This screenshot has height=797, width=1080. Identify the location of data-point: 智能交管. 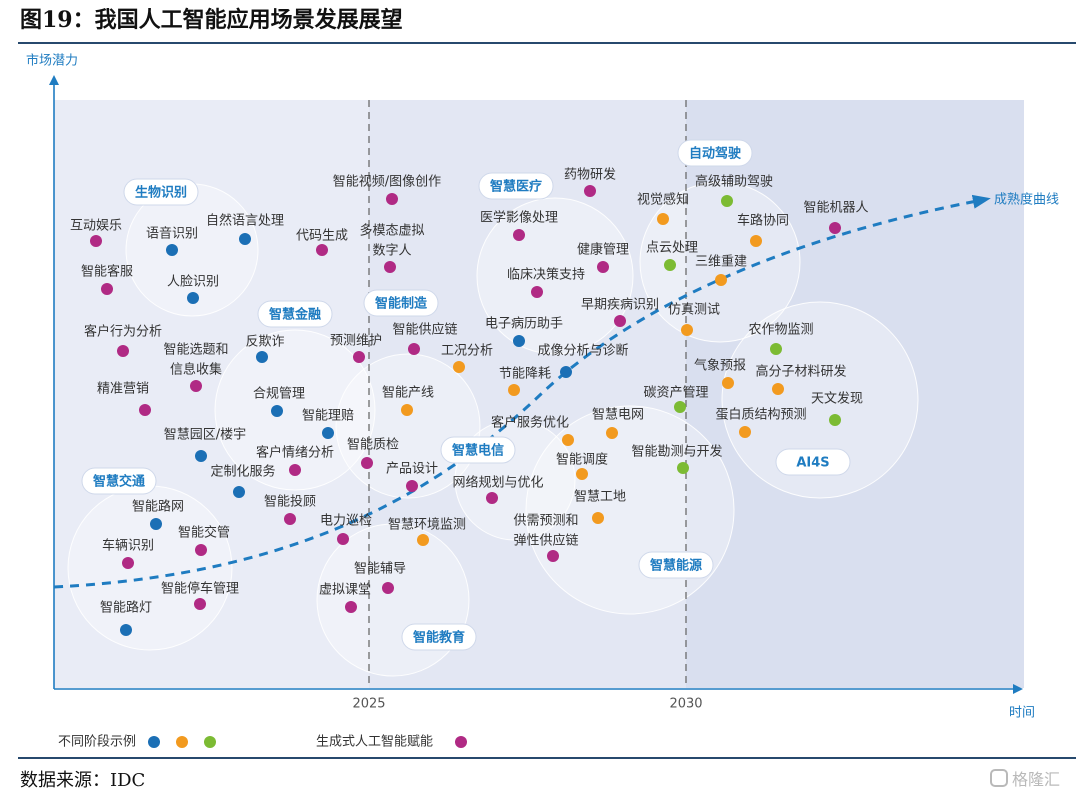
(204, 540).